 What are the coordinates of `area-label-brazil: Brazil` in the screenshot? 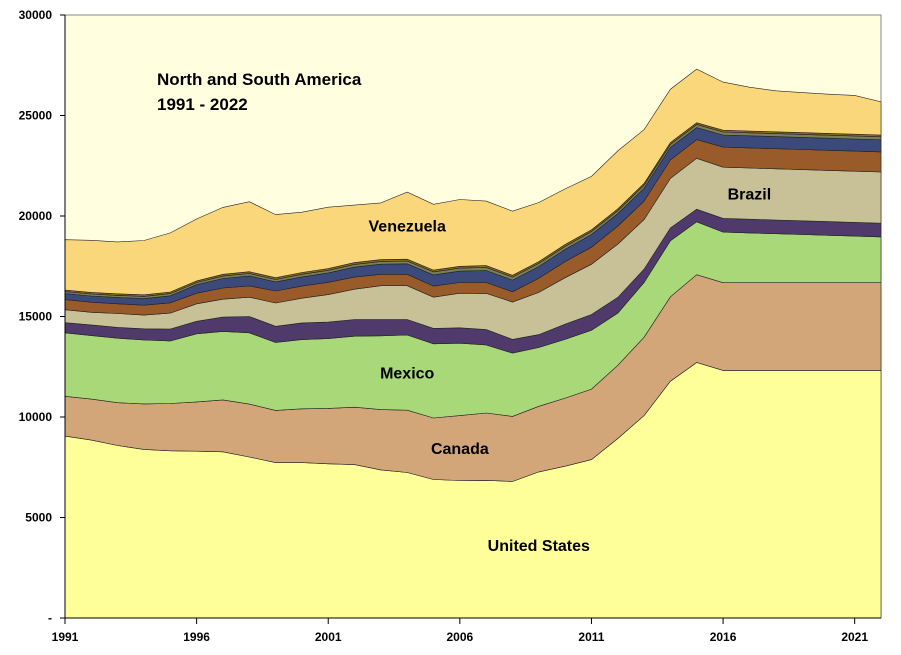 It's located at (750, 195).